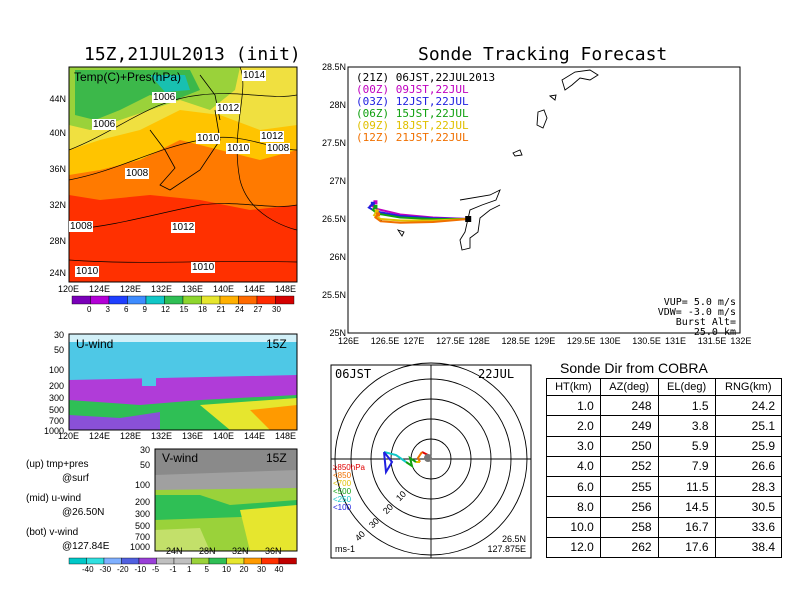 The width and height of the screenshot is (792, 612). What do you see at coordinates (224, 289) in the screenshot?
I see `map-lon-tick: 140E` at bounding box center [224, 289].